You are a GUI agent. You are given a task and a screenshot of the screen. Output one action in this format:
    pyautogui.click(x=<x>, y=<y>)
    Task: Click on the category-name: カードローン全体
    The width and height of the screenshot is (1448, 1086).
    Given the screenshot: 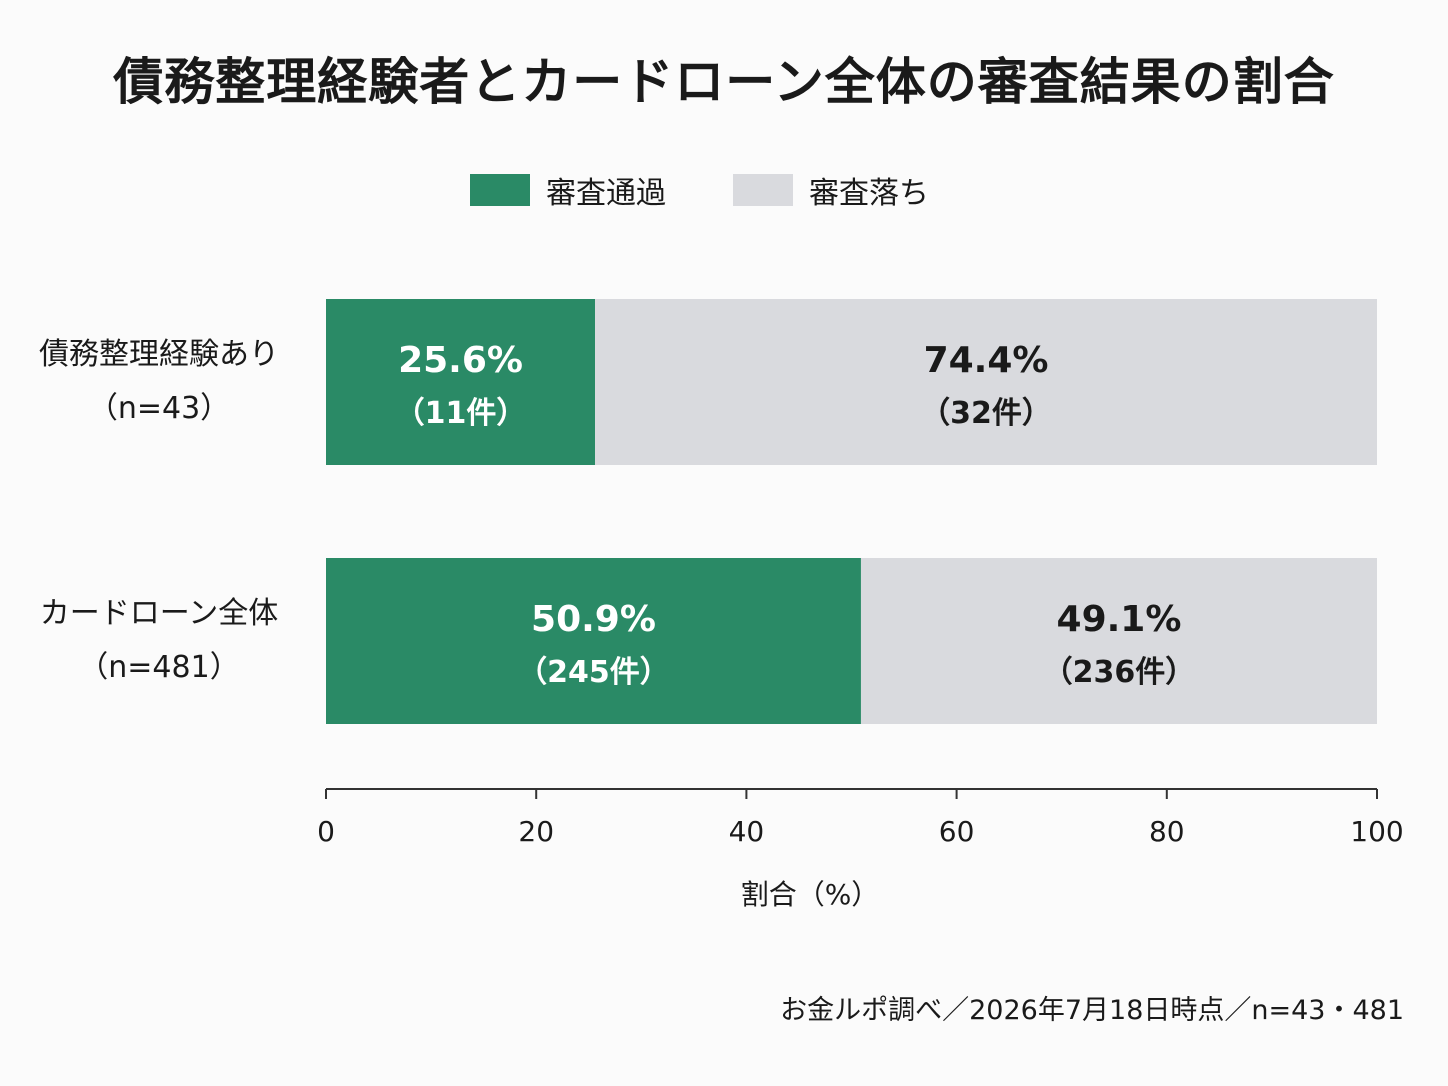 What is the action you would take?
    pyautogui.click(x=159, y=613)
    